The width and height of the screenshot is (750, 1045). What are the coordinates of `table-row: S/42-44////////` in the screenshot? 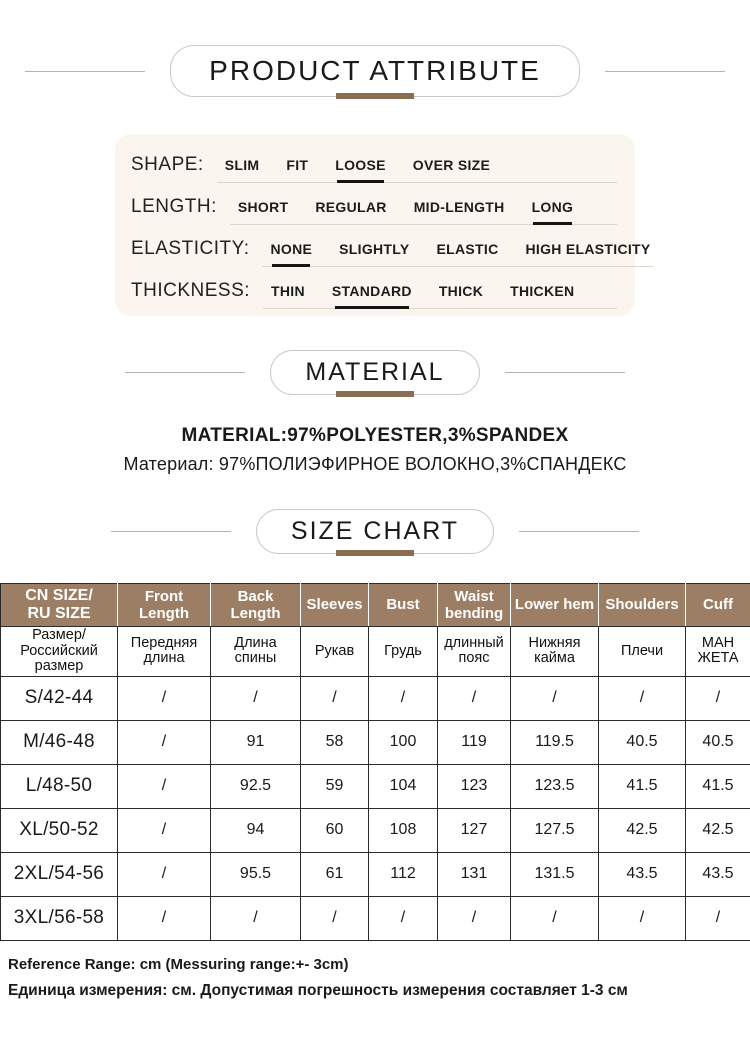 It's located at (375, 698).